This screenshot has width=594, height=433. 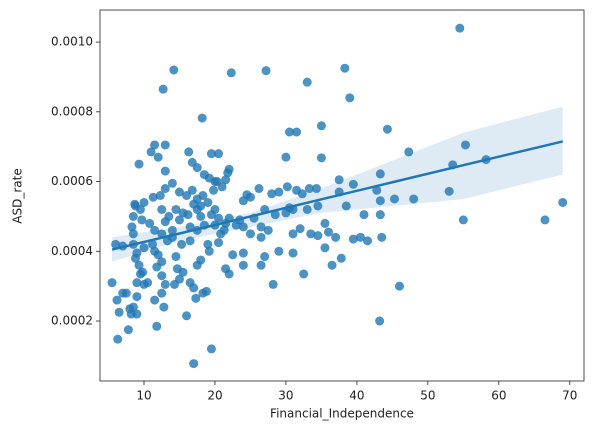 I want to click on x-tick-label: 10, so click(x=143, y=396).